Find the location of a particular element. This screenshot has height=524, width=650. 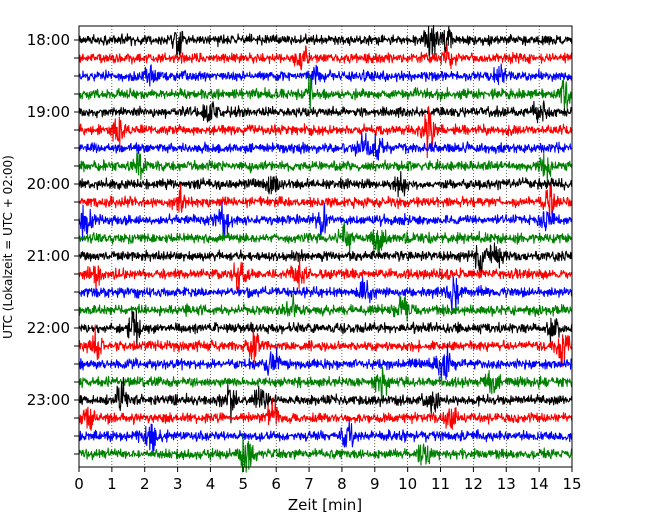

trace-row-1930 is located at coordinates (325, 146).